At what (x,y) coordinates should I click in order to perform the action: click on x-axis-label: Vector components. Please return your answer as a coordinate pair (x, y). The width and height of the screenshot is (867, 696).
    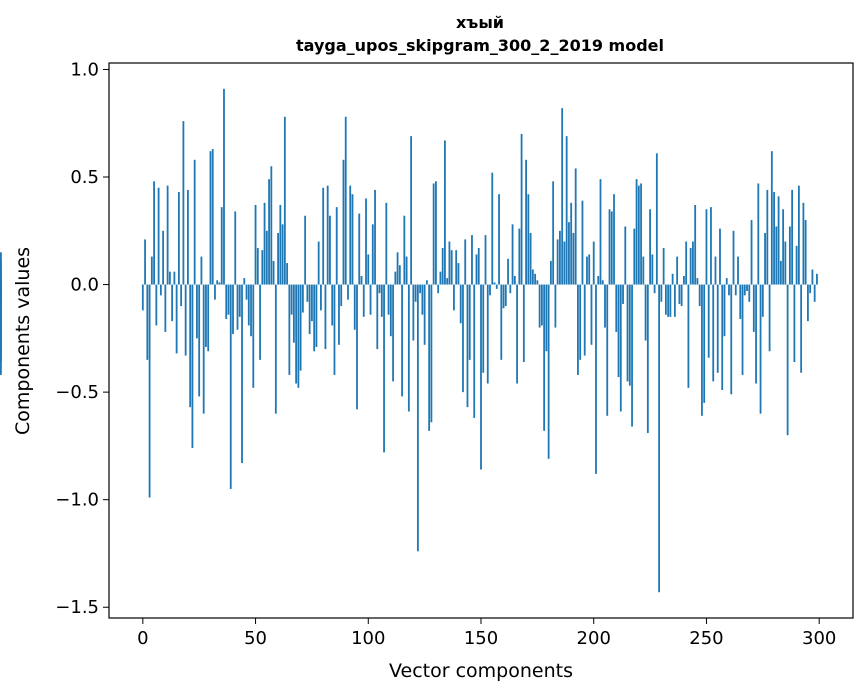
    Looking at the image, I should click on (481, 671).